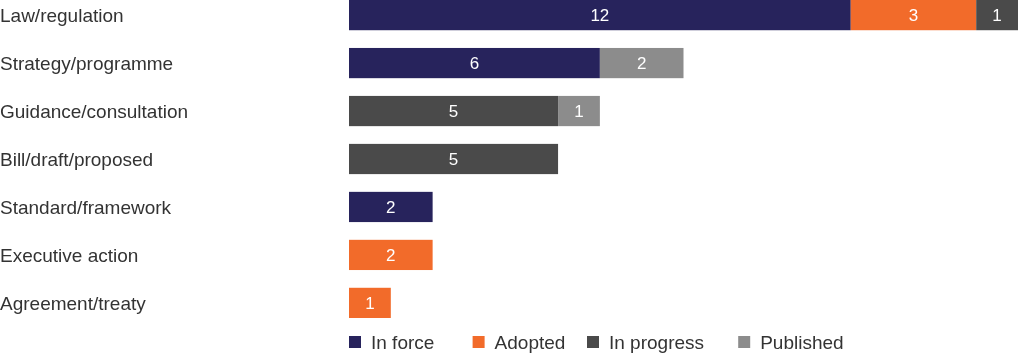 The image size is (1024, 360). Describe the element at coordinates (69, 255) in the screenshot. I see `y-tick-label: Executive action` at that location.